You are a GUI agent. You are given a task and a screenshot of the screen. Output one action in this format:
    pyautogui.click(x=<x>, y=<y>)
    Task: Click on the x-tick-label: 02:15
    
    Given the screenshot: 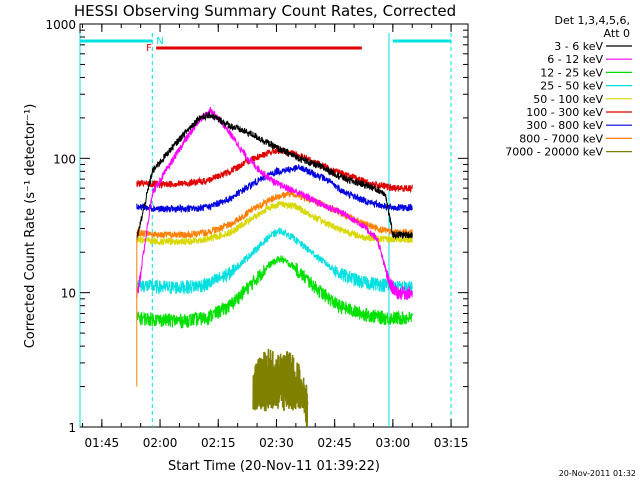 What is the action you would take?
    pyautogui.click(x=218, y=443)
    